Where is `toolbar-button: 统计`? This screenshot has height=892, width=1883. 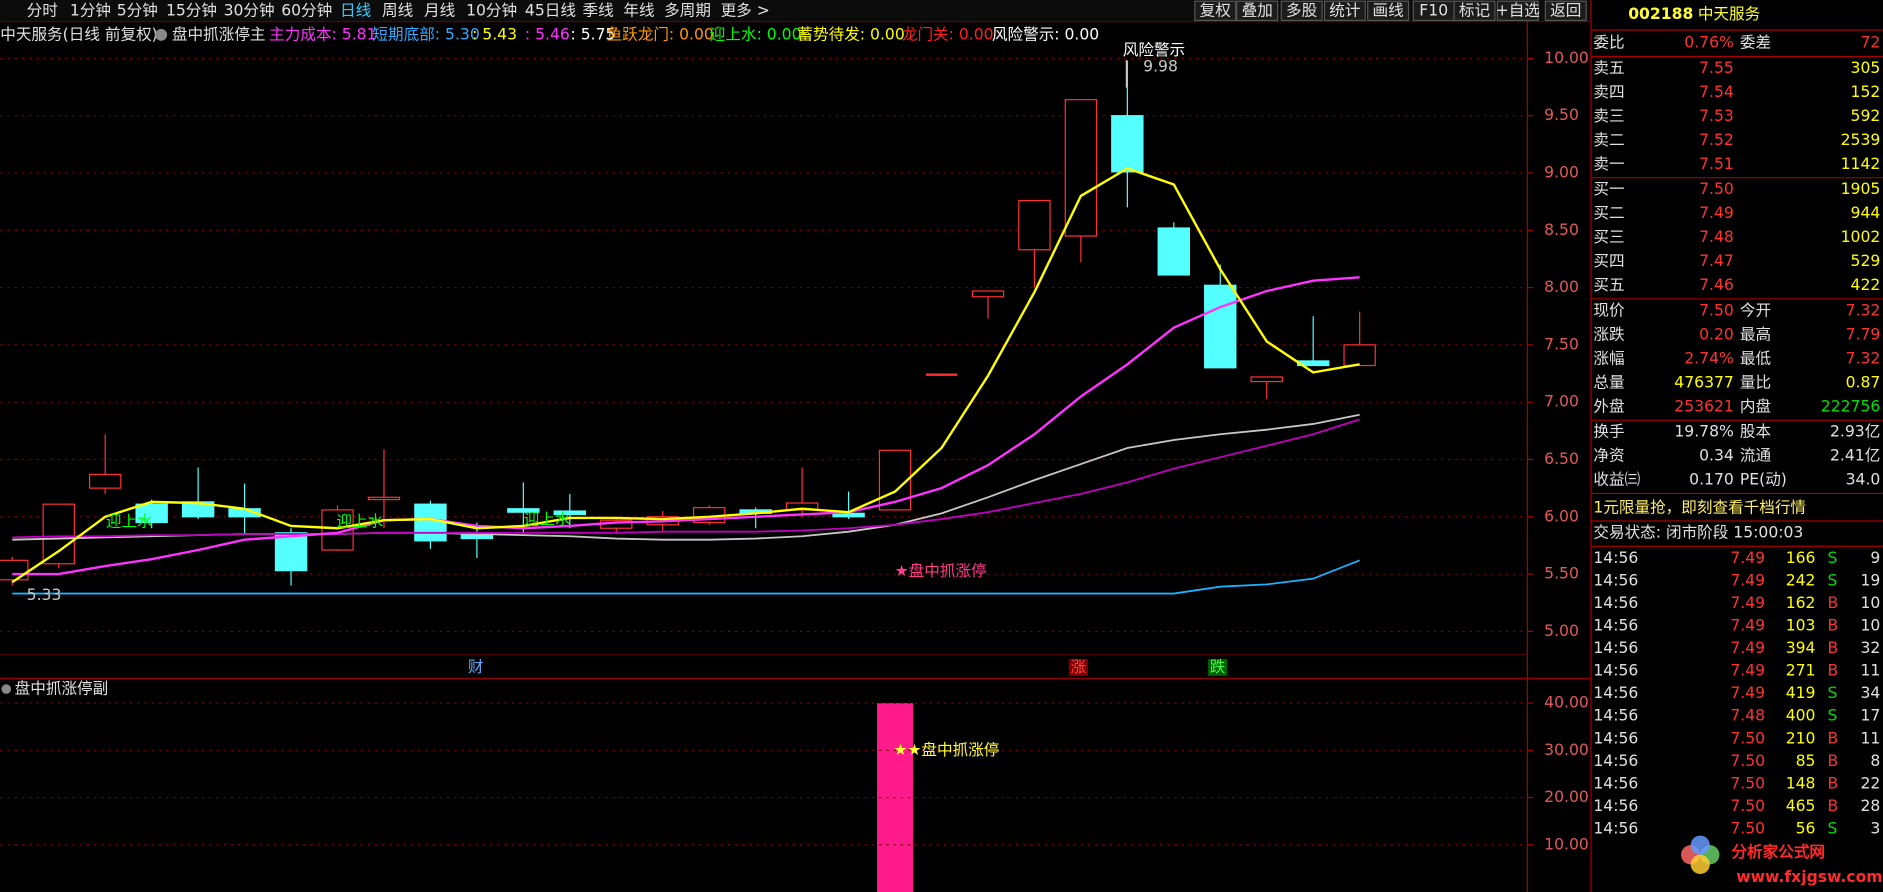 toolbar-button: 统计 is located at coordinates (1344, 10).